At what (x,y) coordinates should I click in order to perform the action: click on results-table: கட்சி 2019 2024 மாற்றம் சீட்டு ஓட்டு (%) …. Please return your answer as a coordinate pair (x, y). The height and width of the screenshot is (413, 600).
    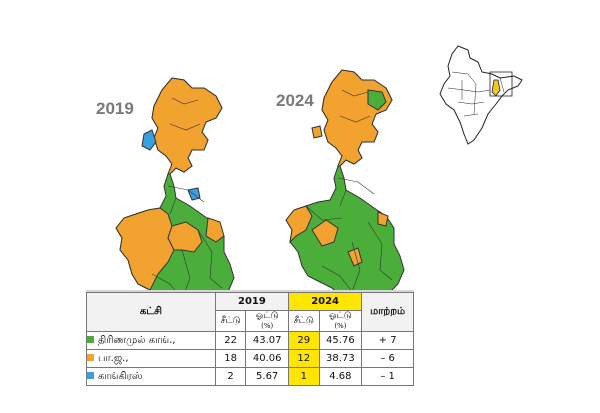
    Looking at the image, I should click on (250, 339).